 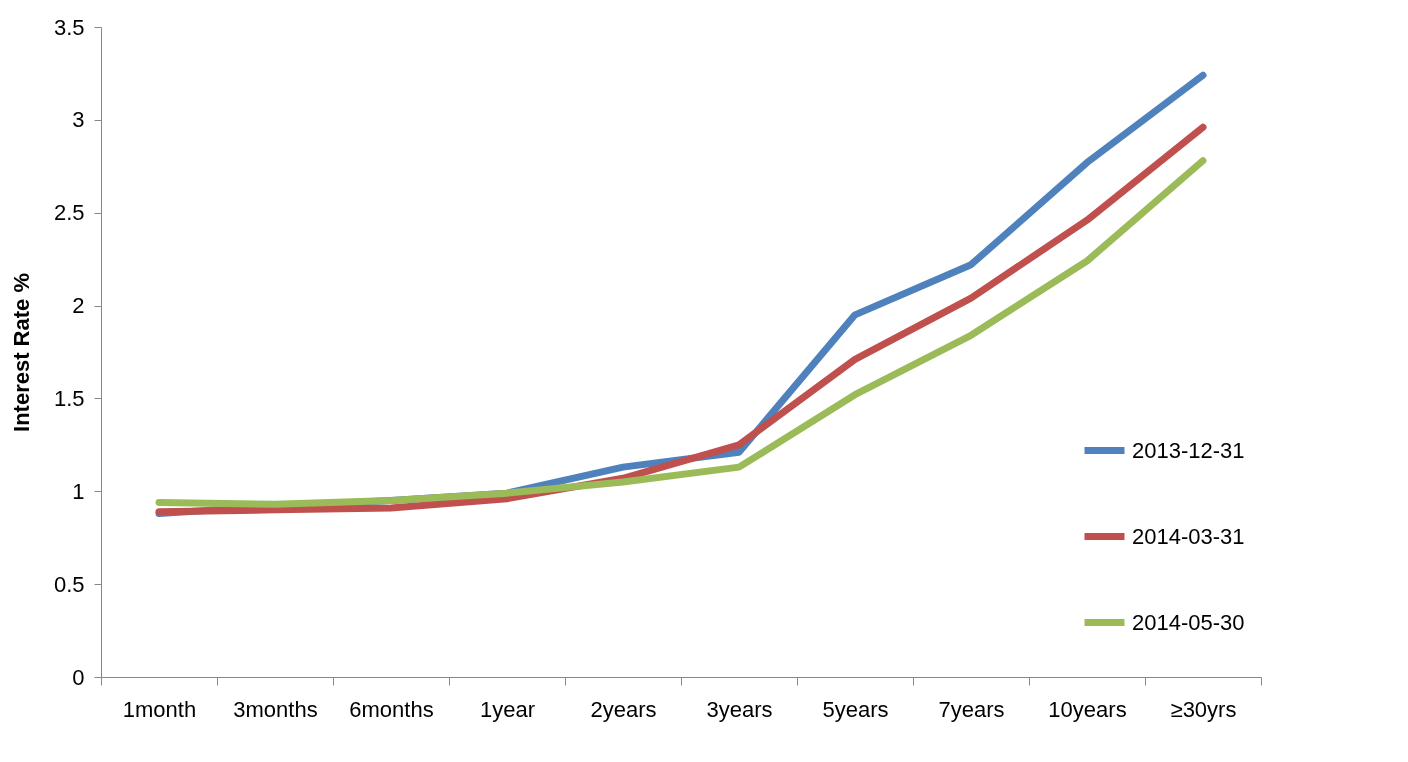 What do you see at coordinates (78, 677) in the screenshot?
I see `y-tick-label: 0` at bounding box center [78, 677].